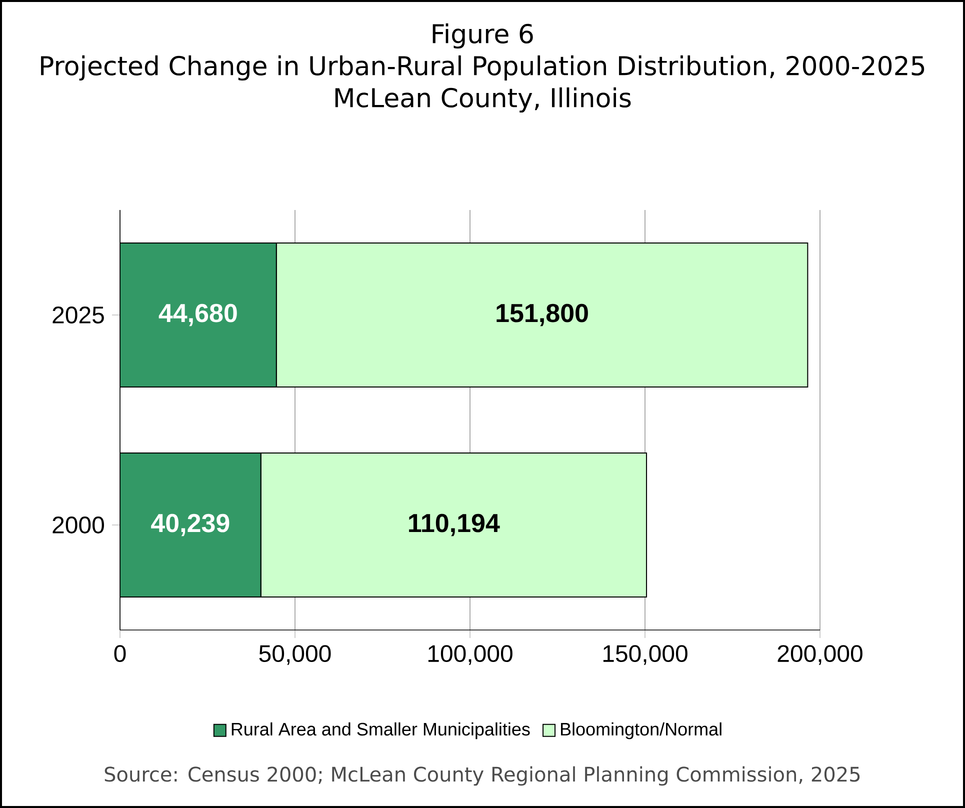  What do you see at coordinates (78, 525) in the screenshot?
I see `y-tick-label: 2000` at bounding box center [78, 525].